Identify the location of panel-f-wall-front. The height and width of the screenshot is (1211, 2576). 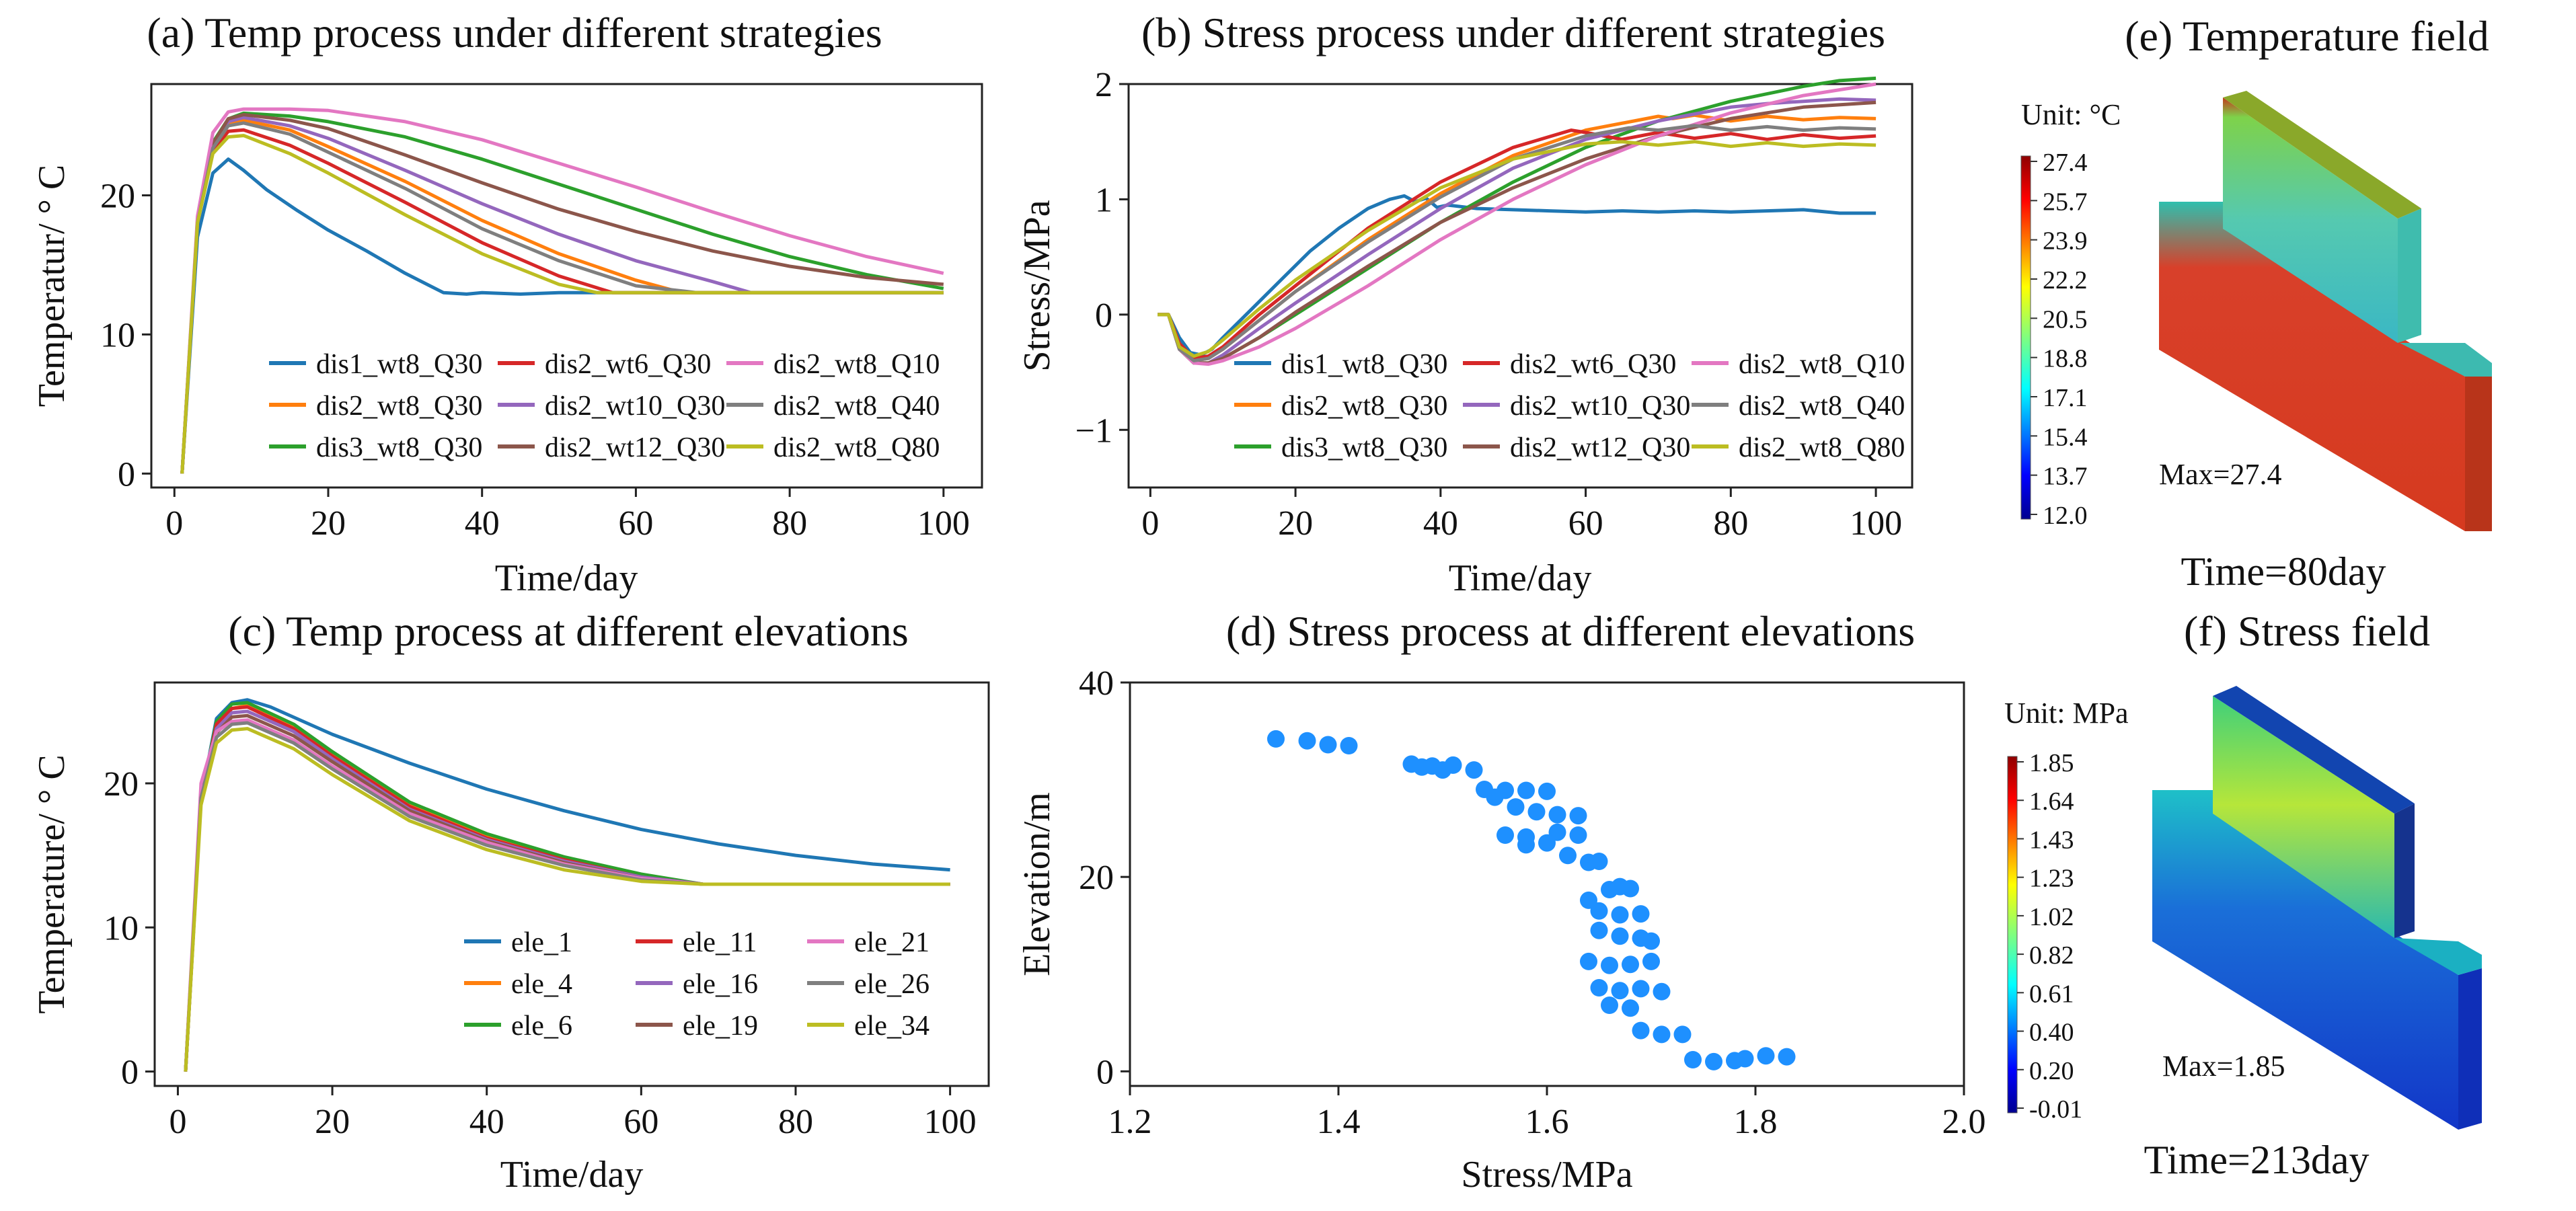
(2303, 817).